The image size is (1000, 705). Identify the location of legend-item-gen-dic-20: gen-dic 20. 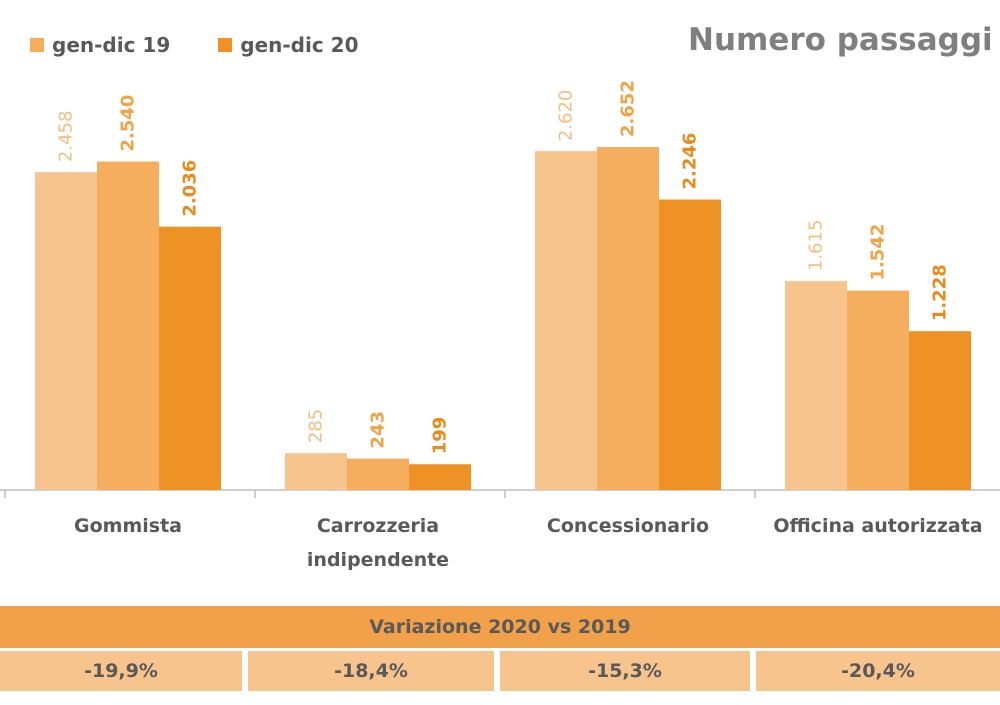
(288, 45).